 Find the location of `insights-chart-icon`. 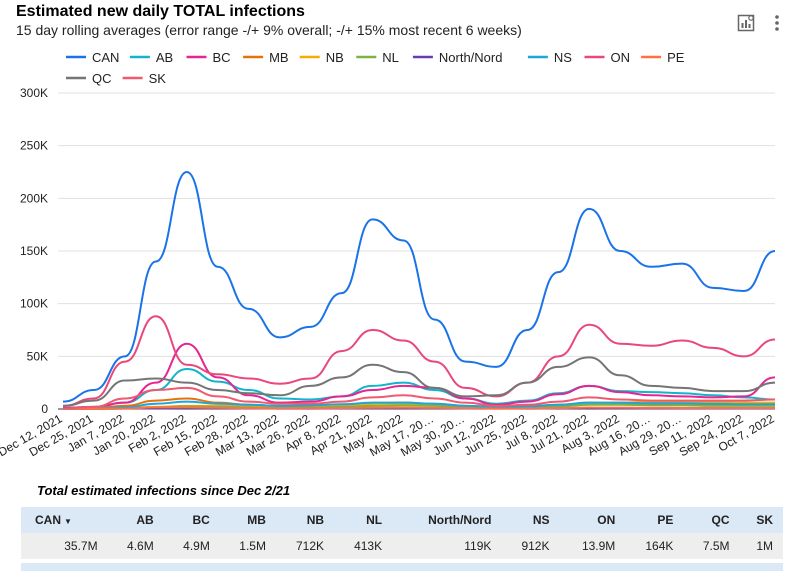

insights-chart-icon is located at coordinates (746, 23).